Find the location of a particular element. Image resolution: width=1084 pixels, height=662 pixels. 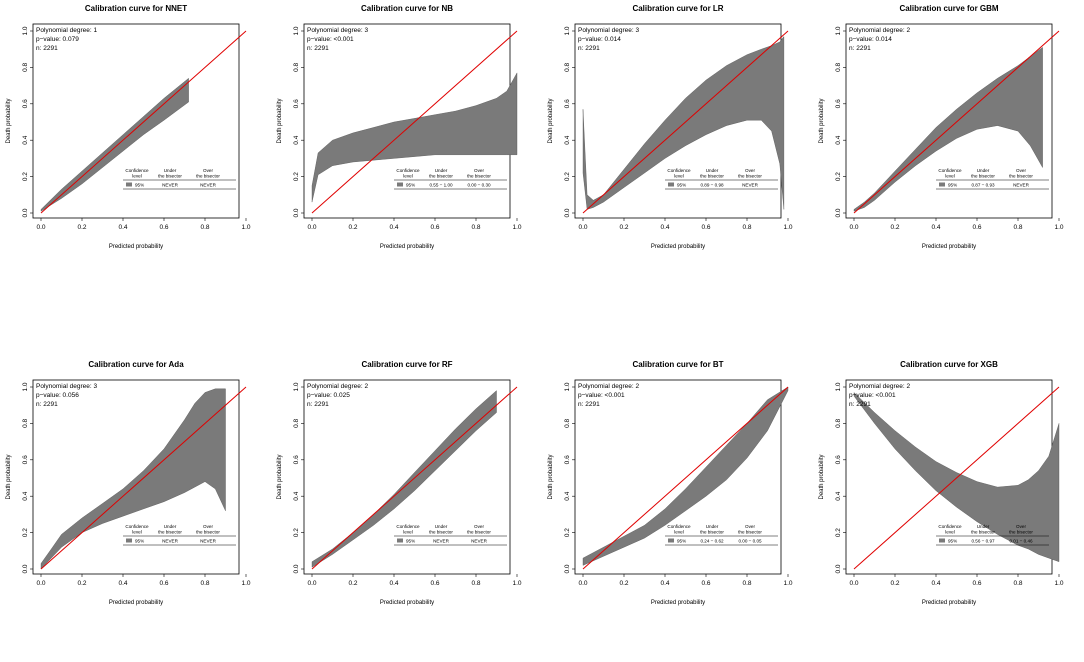

panel-title: Calibration curve for NNET is located at coordinates (136, 8).